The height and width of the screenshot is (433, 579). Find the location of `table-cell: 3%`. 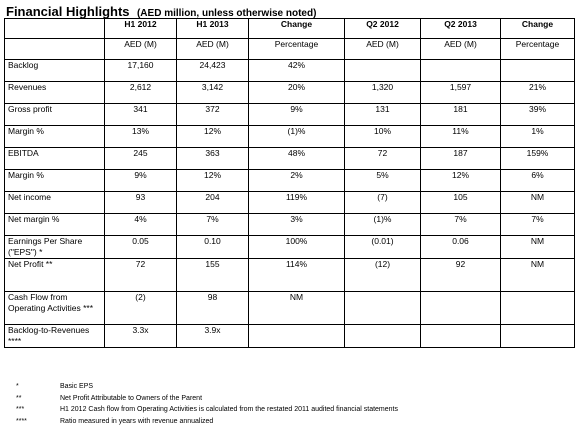

table-cell: 3% is located at coordinates (296, 224).